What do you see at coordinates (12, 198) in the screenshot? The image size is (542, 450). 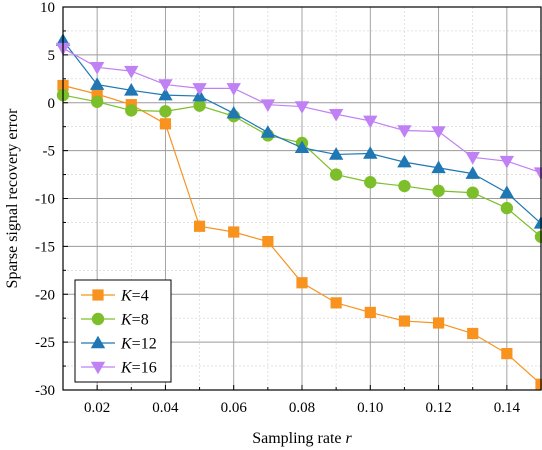 I see `y-axis-label: Sparse signal recovery error` at bounding box center [12, 198].